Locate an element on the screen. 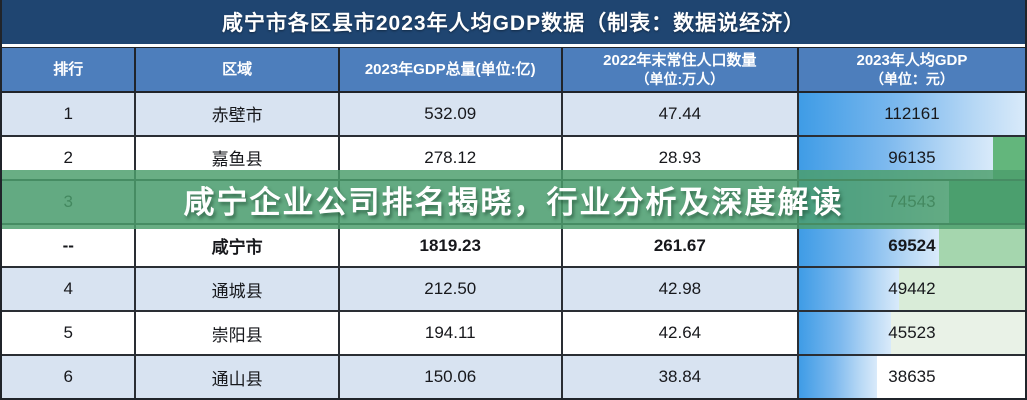  per-capita-cell: 38635 is located at coordinates (911, 377).